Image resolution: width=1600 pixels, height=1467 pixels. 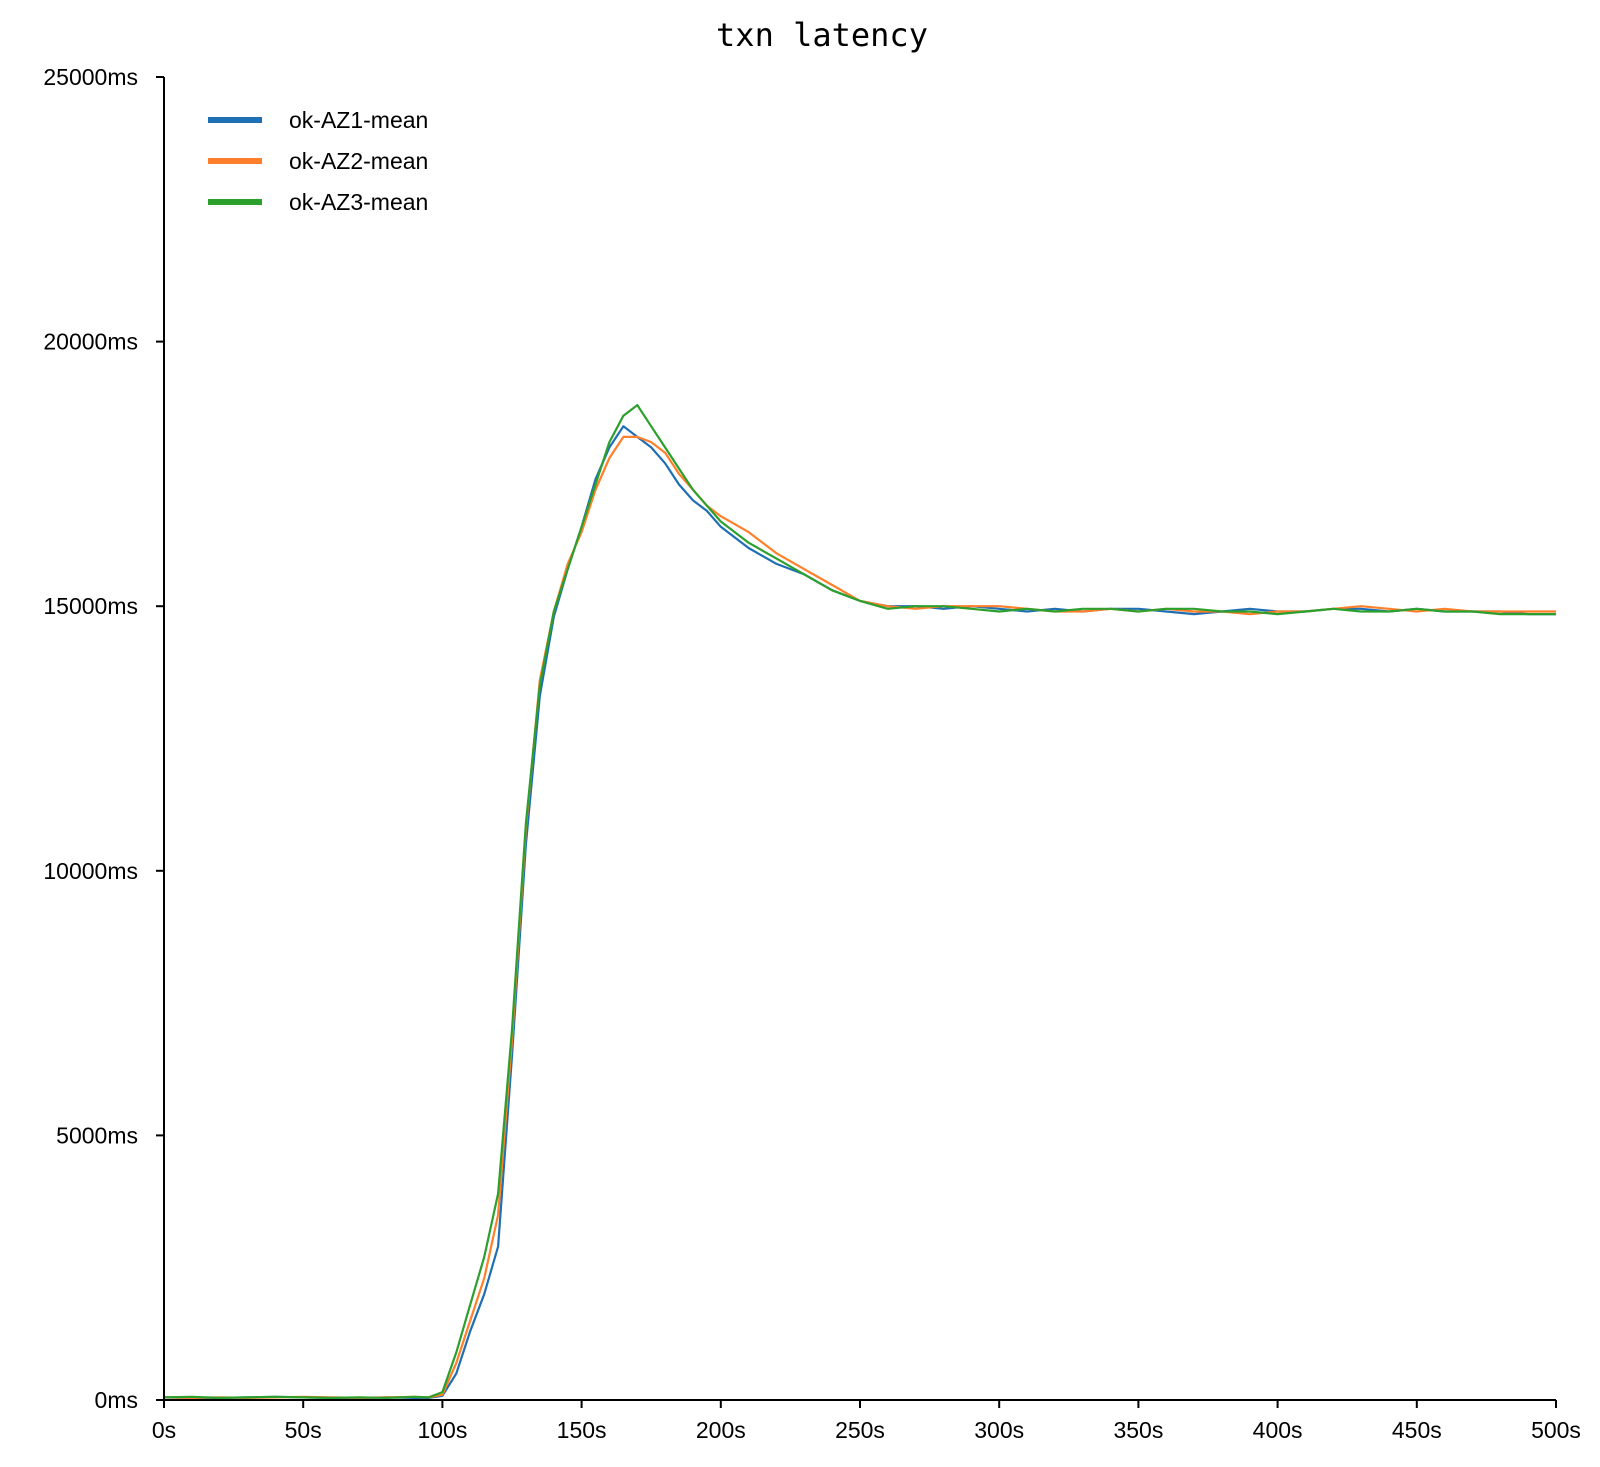 I want to click on x-tick-label: 250s, so click(x=860, y=1430).